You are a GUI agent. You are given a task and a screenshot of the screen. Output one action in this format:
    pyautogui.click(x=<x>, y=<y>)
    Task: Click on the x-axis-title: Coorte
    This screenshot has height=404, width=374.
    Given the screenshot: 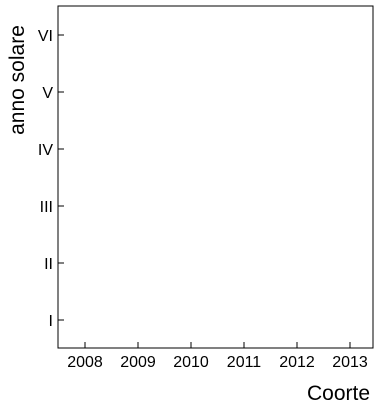 What is the action you would take?
    pyautogui.click(x=338, y=393)
    